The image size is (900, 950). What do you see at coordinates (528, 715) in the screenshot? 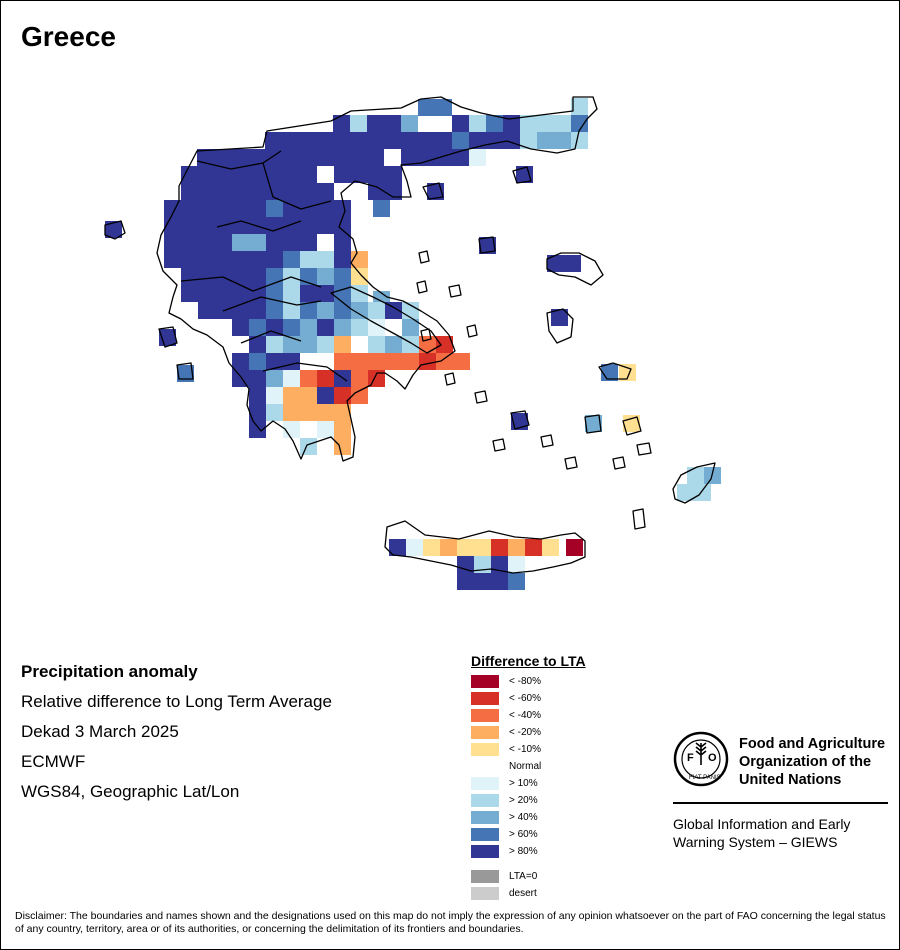
I see `legend-item-dry40: < -40%` at bounding box center [528, 715].